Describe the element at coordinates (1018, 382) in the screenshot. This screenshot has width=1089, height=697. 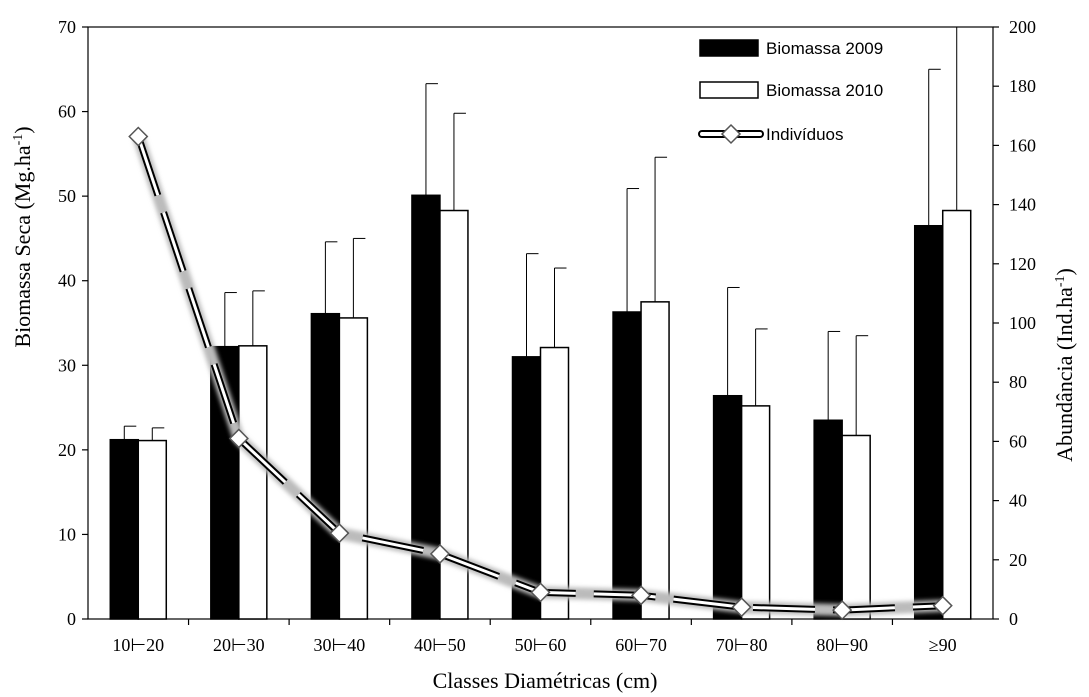
I see `y2-tick-label: 80` at that location.